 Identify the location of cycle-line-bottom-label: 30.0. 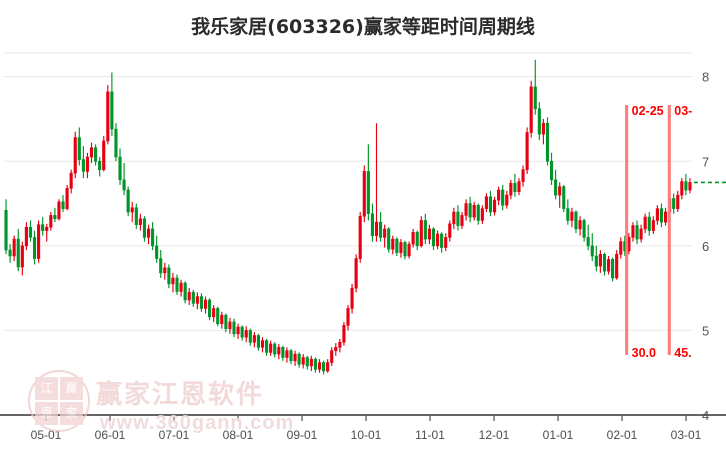
(644, 353).